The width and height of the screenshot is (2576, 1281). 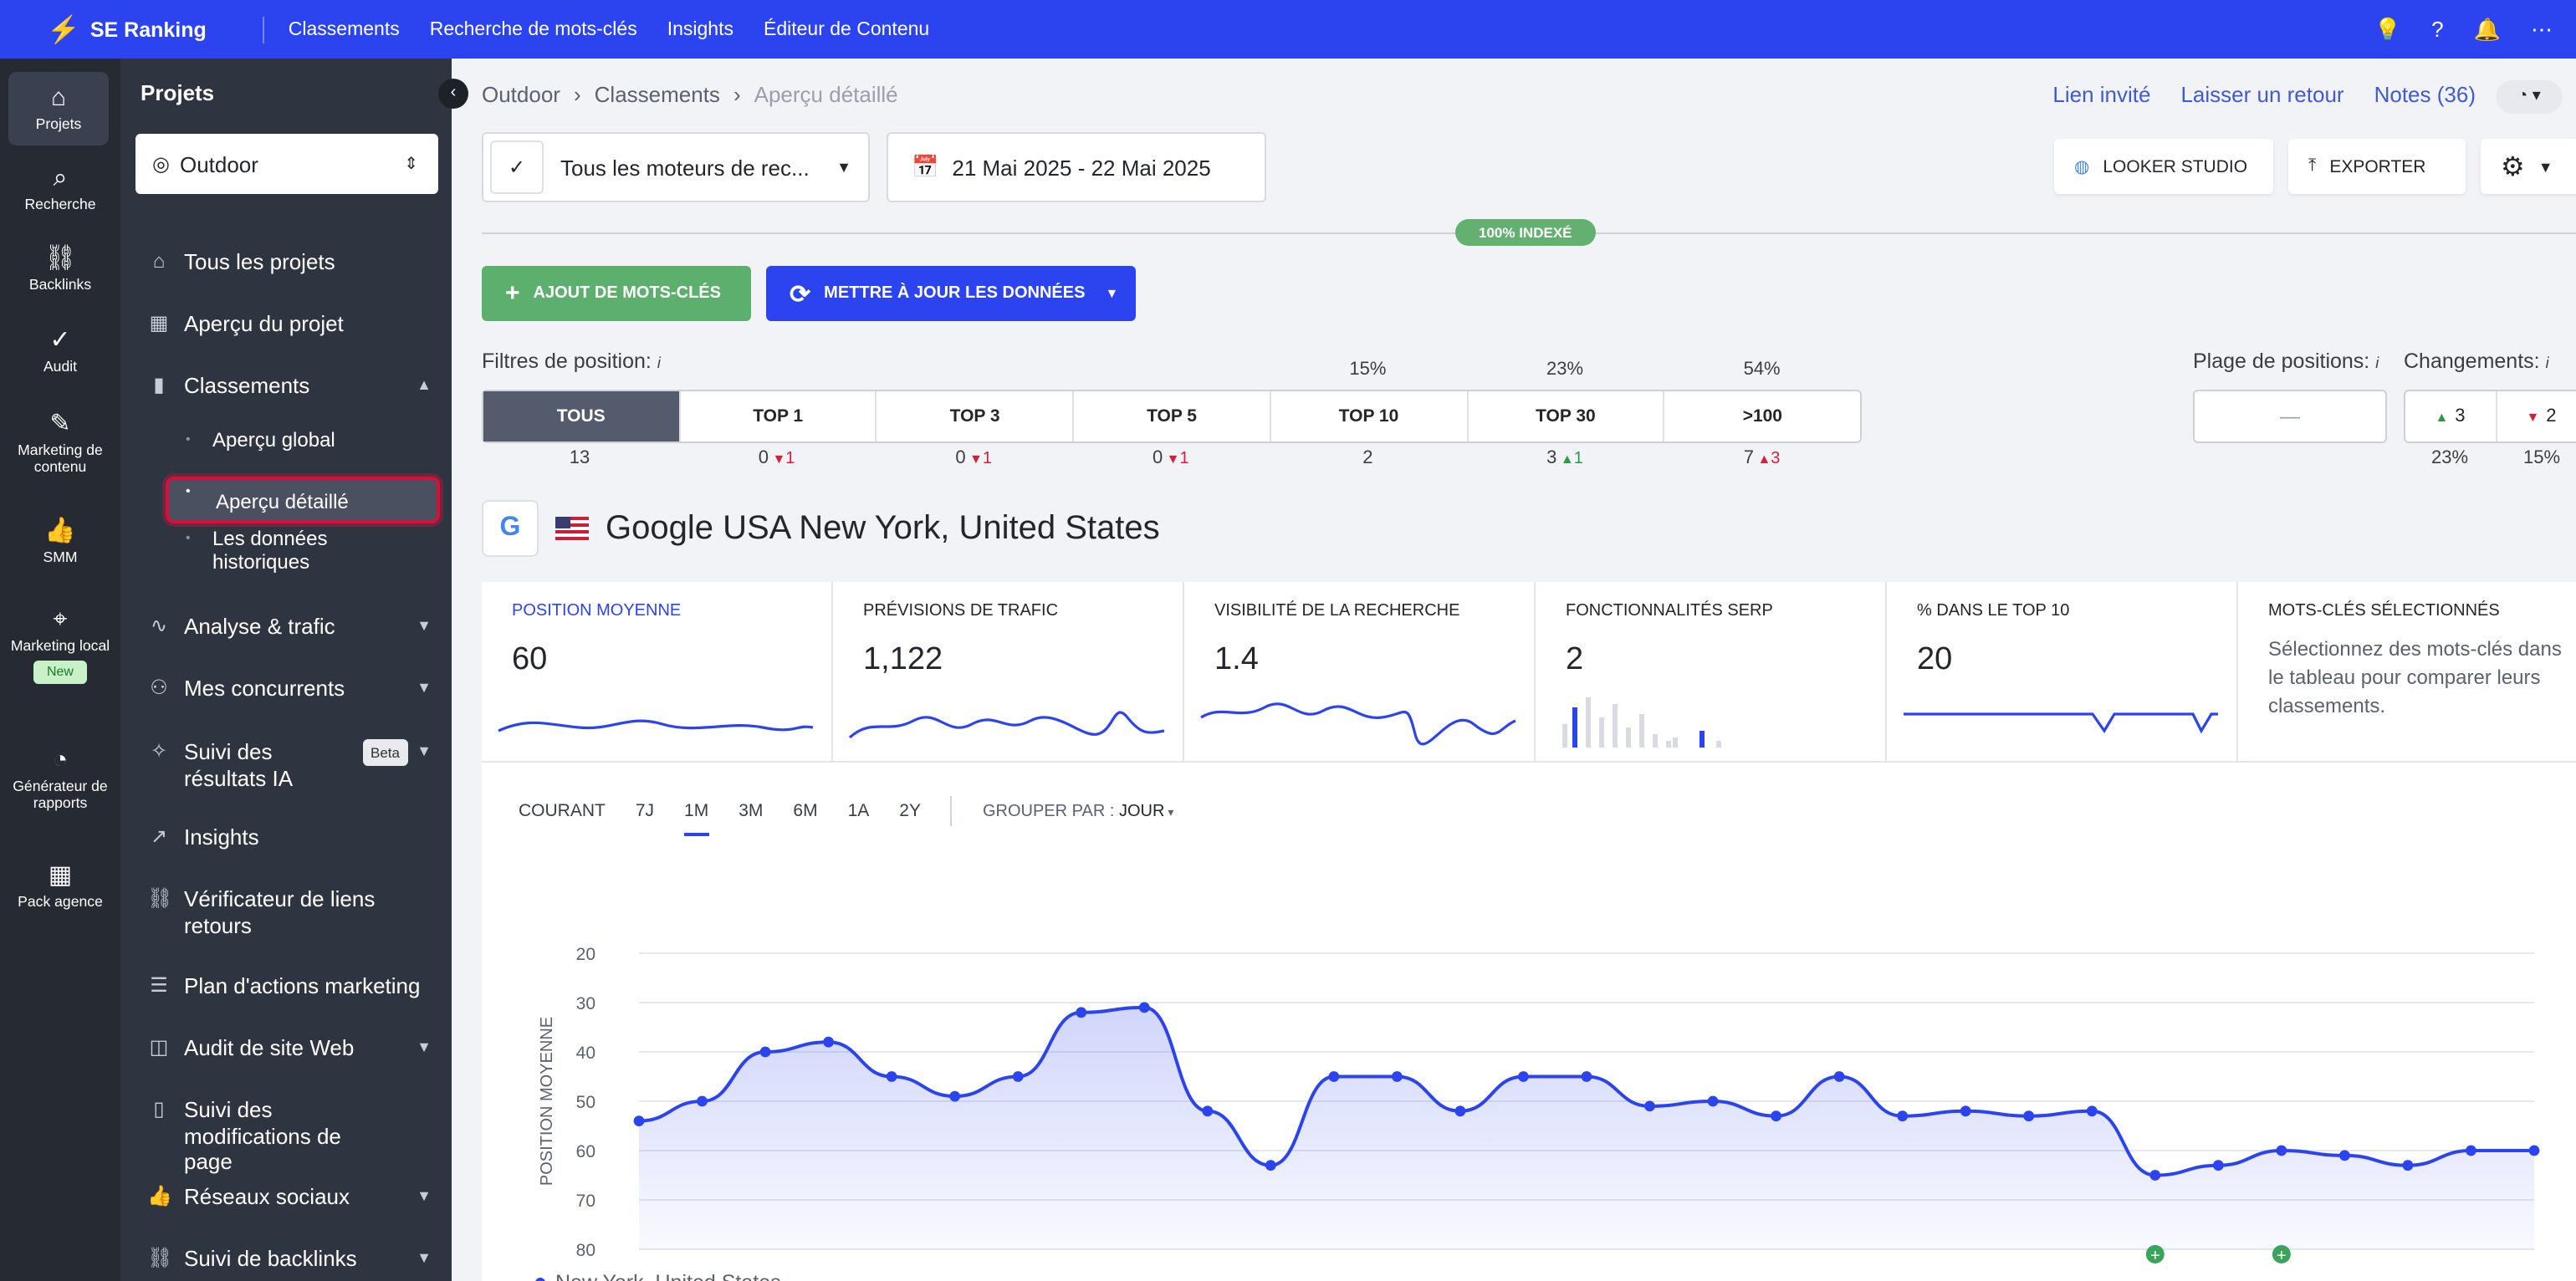 I want to click on sidebar-item-8: ☰ Plan d'actions marketing, so click(x=297, y=986).